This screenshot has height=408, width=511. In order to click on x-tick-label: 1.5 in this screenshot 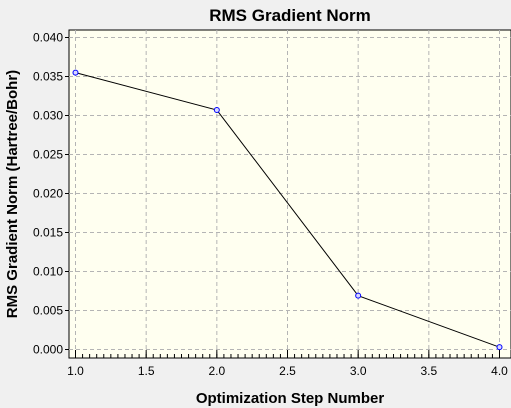, I will do `click(146, 371)`.